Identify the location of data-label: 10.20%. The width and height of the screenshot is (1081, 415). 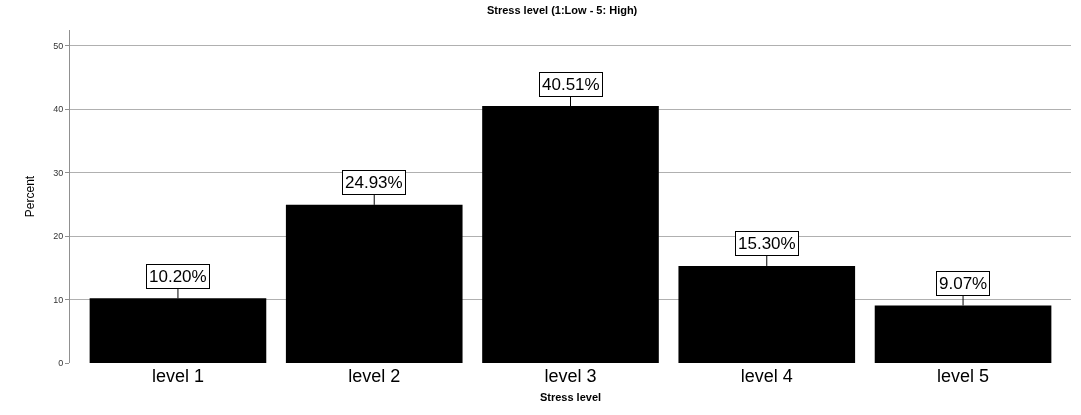
(178, 276).